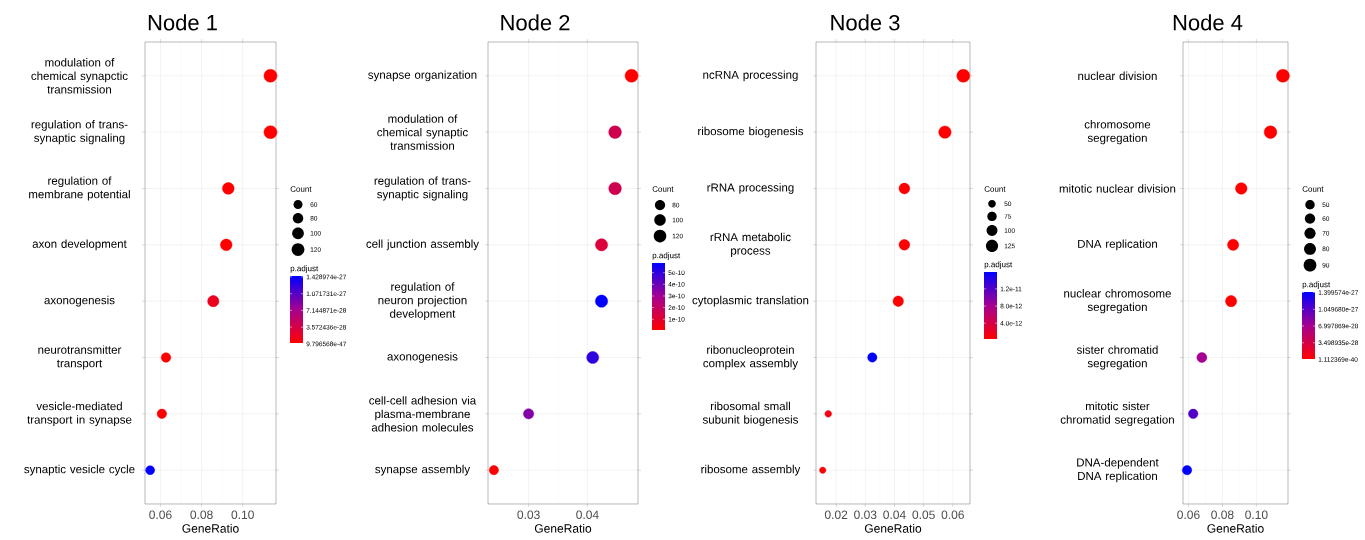 This screenshot has height=540, width=1365. Describe the element at coordinates (422, 245) in the screenshot. I see `y-tick-label: cell junction assembly` at that location.